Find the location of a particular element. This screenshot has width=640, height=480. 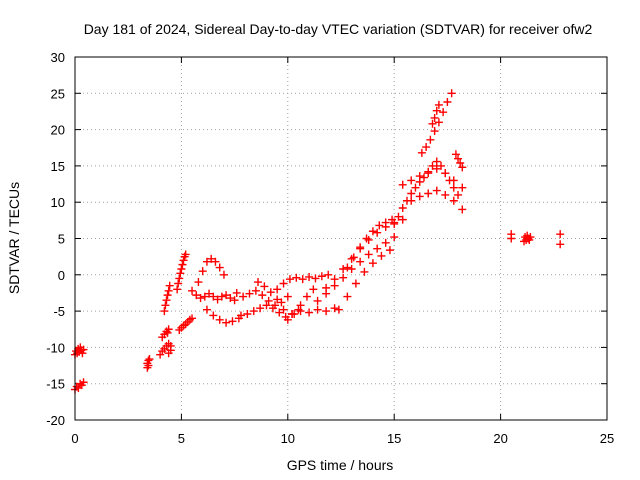

y-tick-label: -10 is located at coordinates (55, 347).